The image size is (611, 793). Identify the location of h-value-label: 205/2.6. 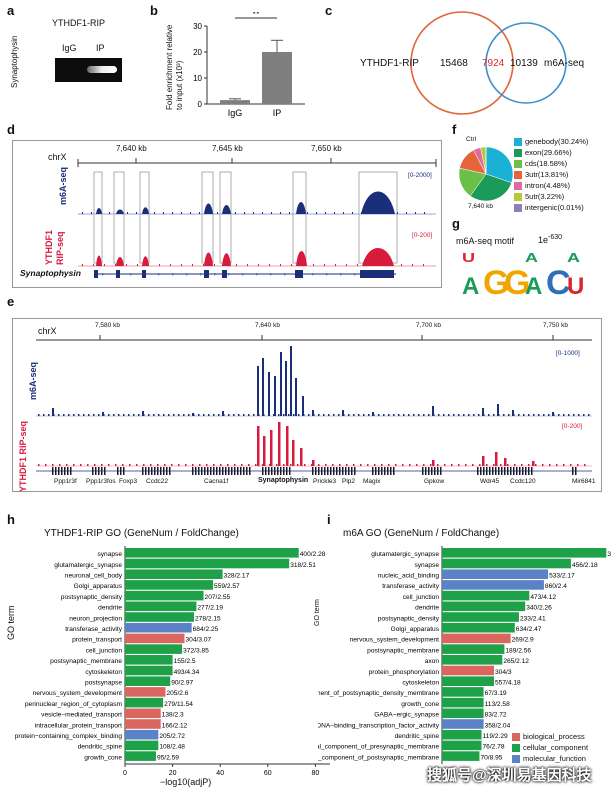
(177, 693).